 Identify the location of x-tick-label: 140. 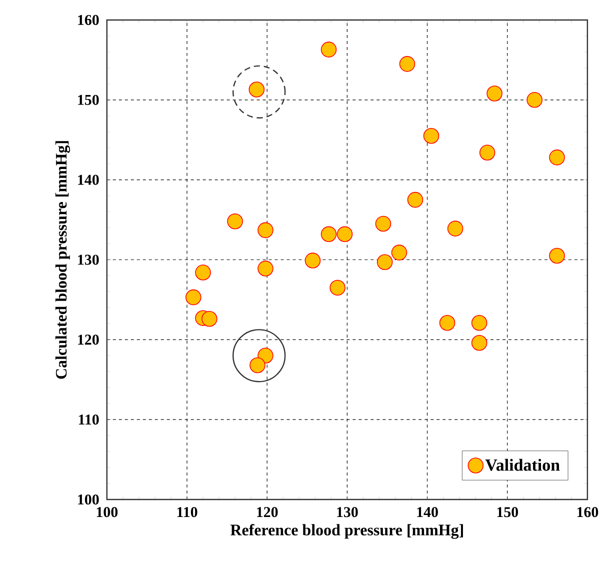
(427, 511).